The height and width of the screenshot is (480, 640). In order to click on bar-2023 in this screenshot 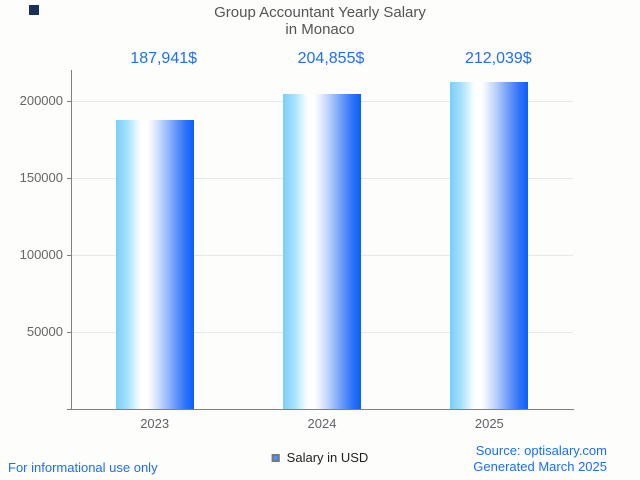, I will do `click(154, 264)`.